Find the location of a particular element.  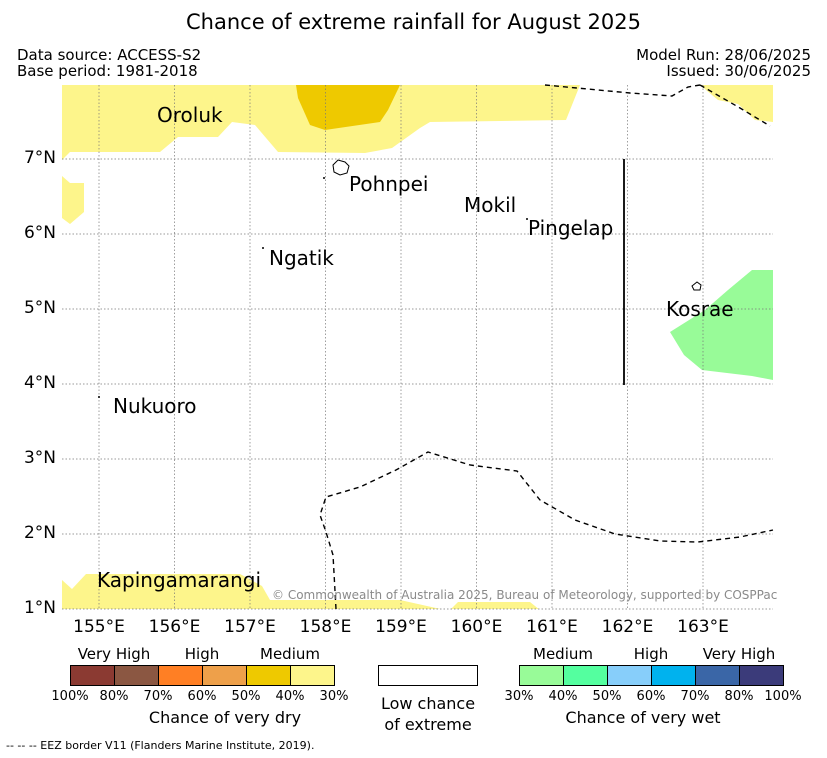

lat-tick-label: 3°N is located at coordinates (39, 458).